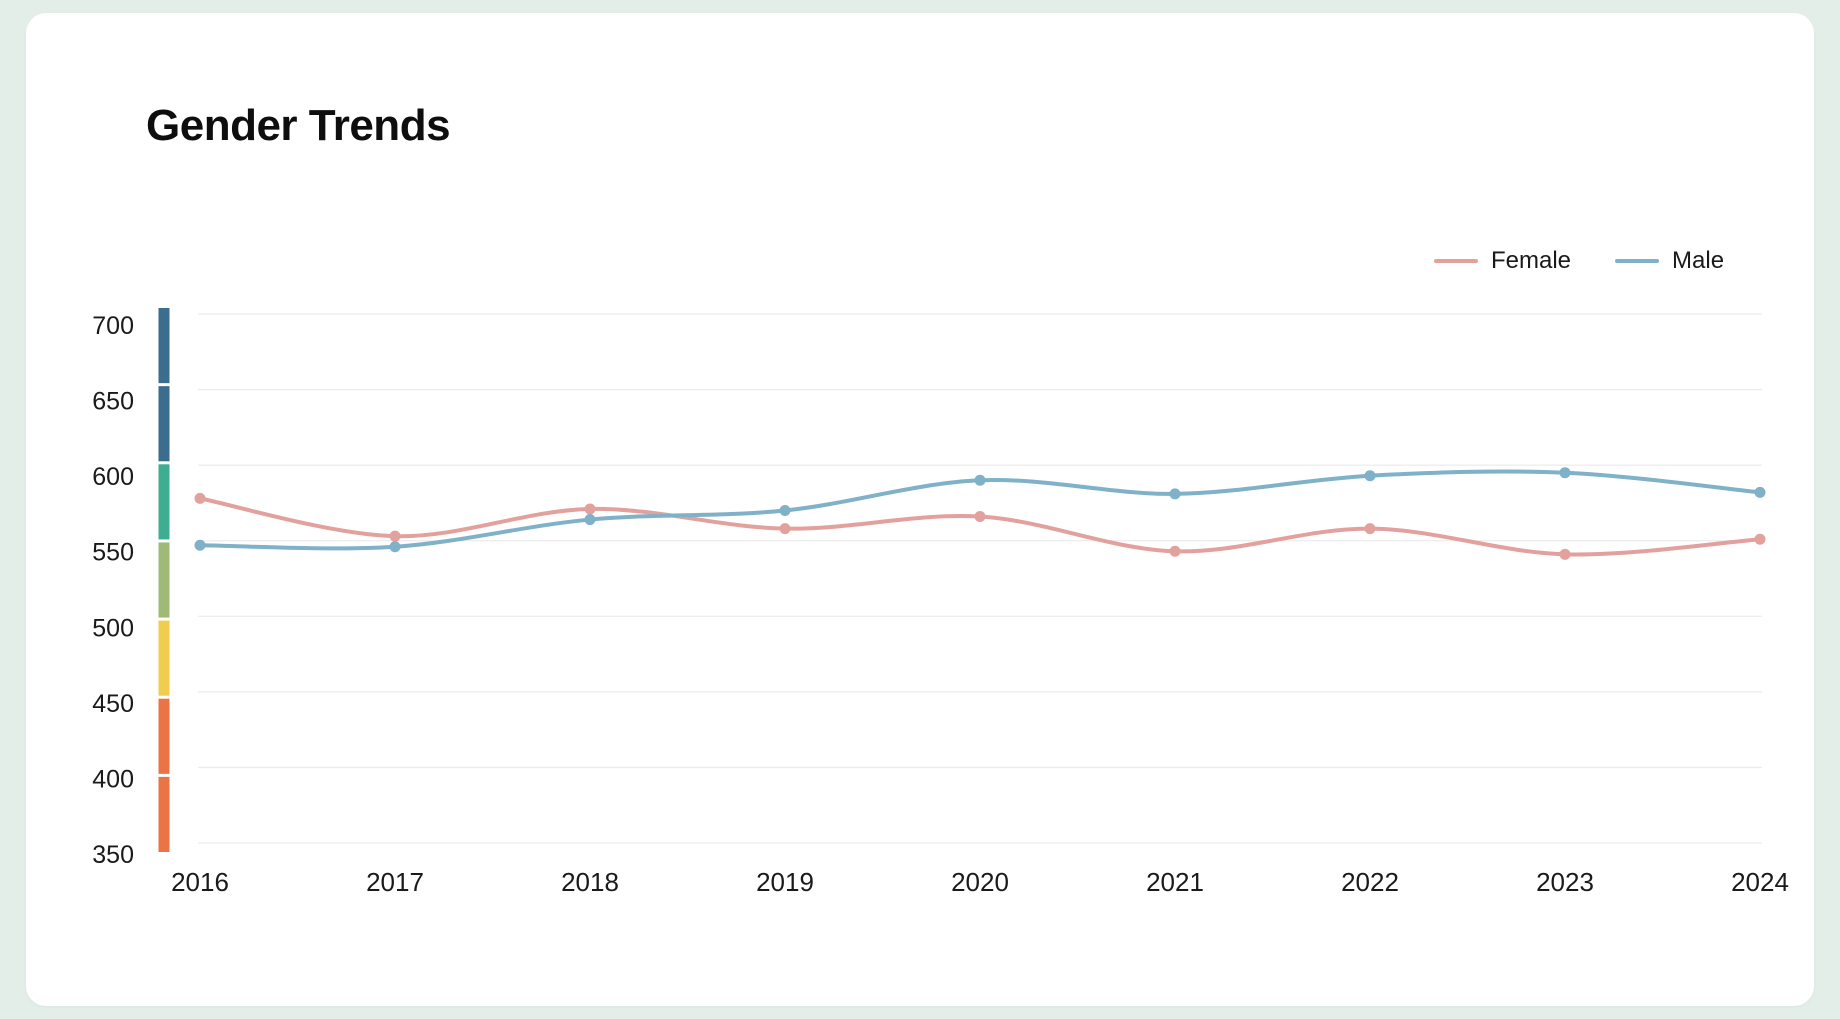 The height and width of the screenshot is (1019, 1840). Describe the element at coordinates (113, 326) in the screenshot. I see `y-axis-tick-label: 700` at that location.